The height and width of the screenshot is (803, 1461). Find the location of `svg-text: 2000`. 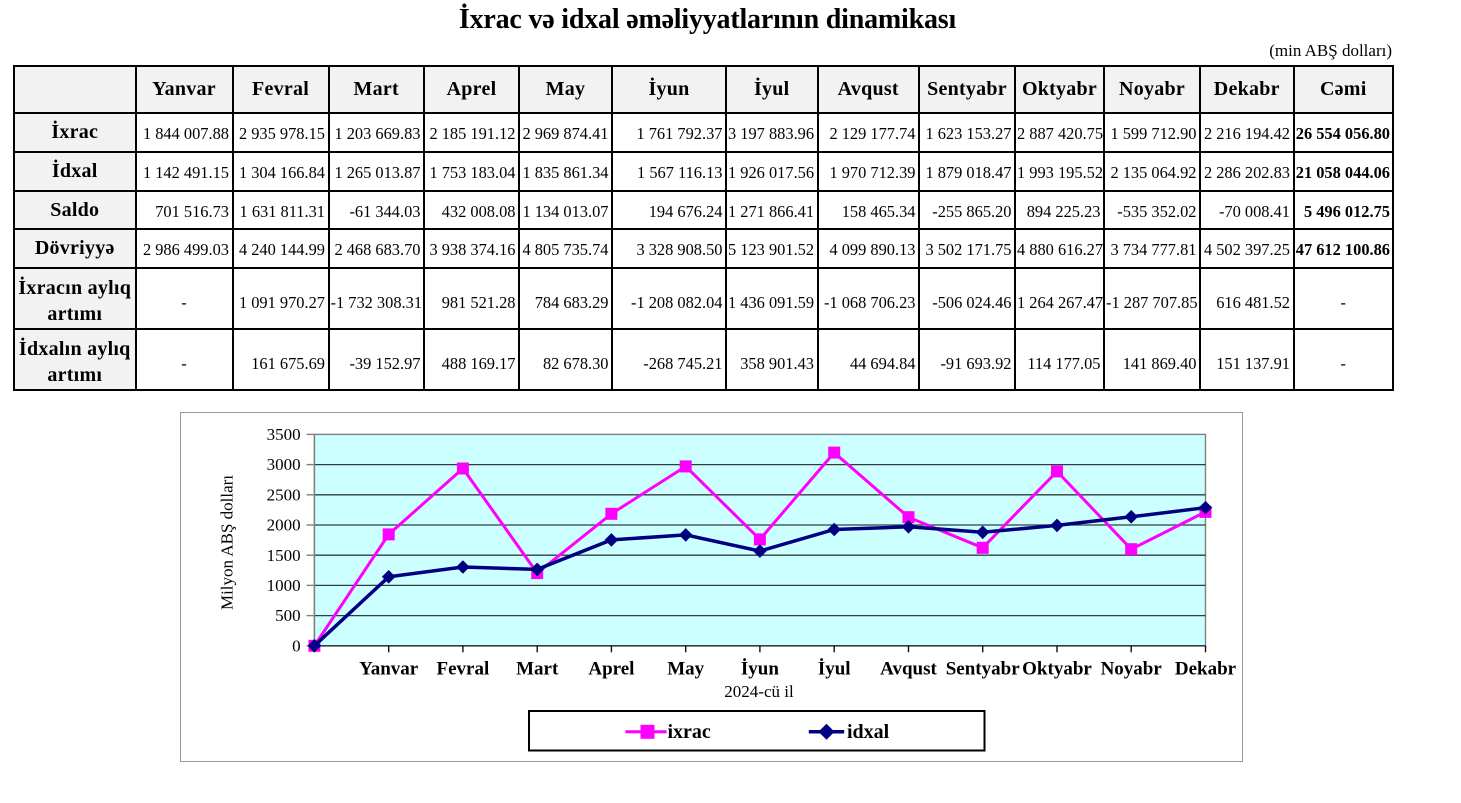

svg-text: 2000 is located at coordinates (284, 525).